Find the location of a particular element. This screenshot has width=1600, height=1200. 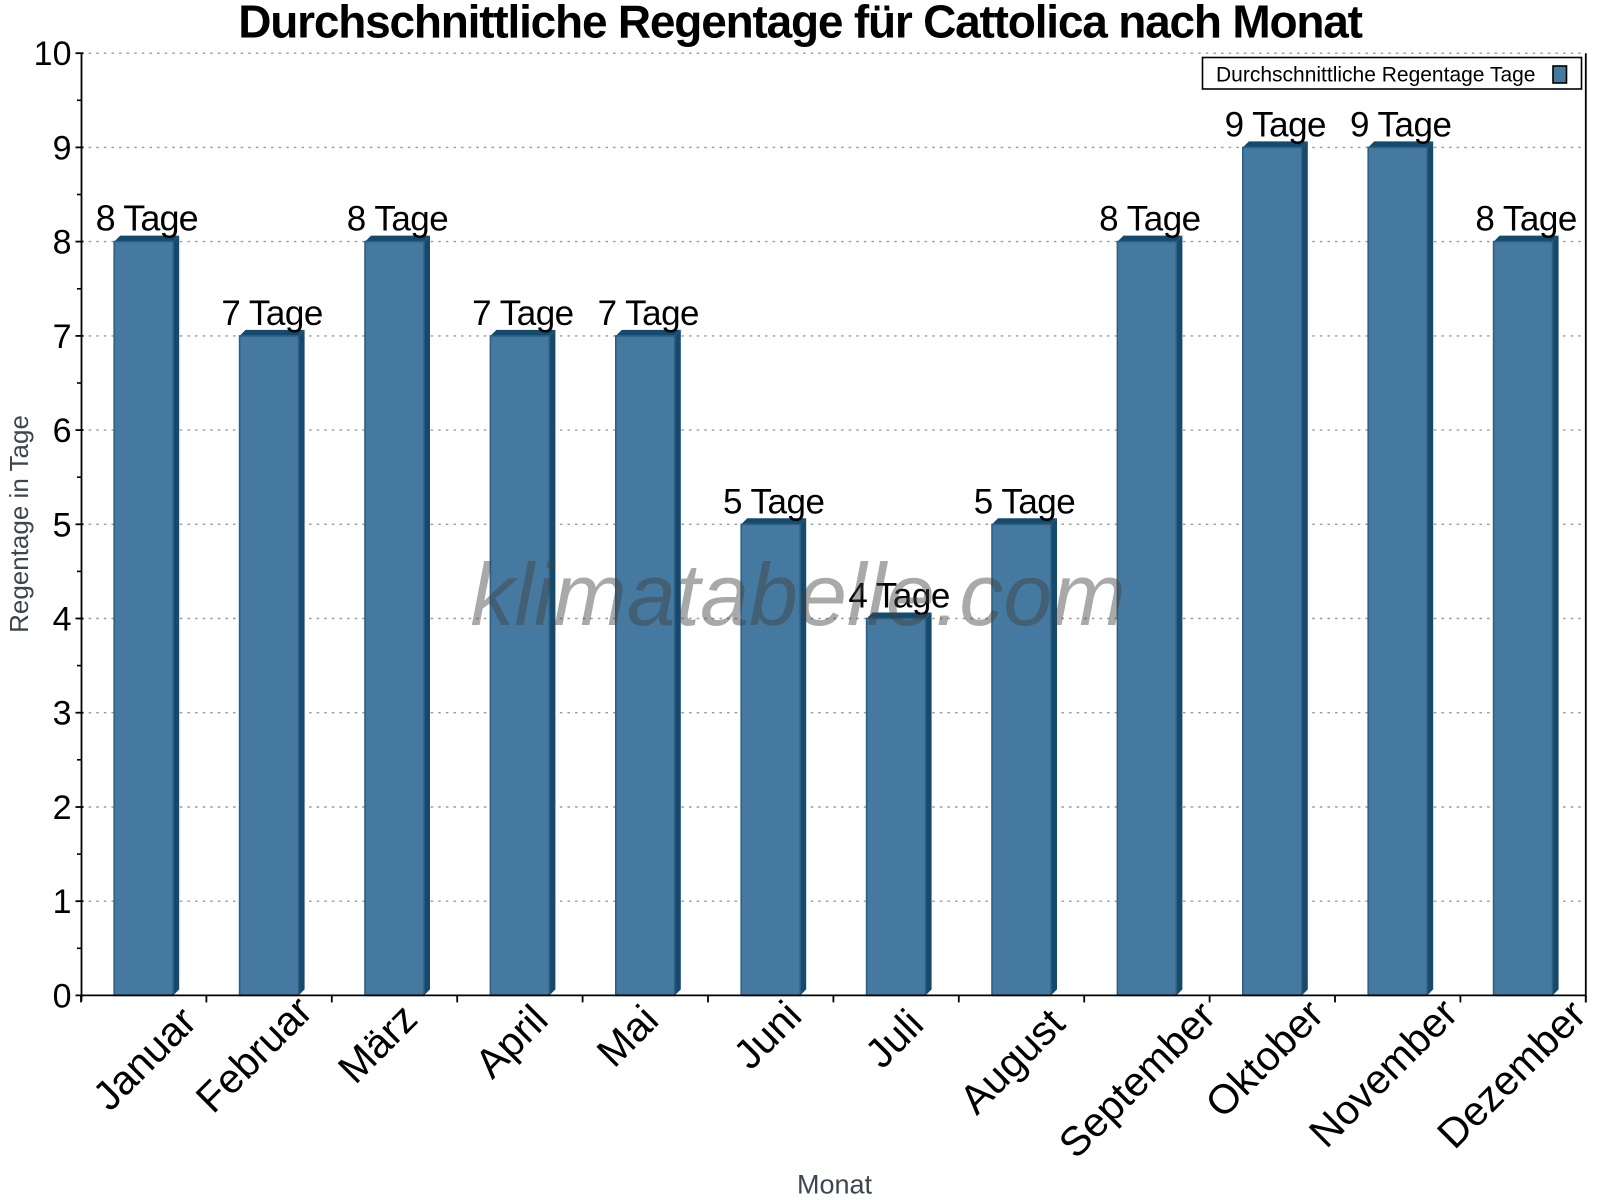

svg-text: 7 is located at coordinates (62, 337).